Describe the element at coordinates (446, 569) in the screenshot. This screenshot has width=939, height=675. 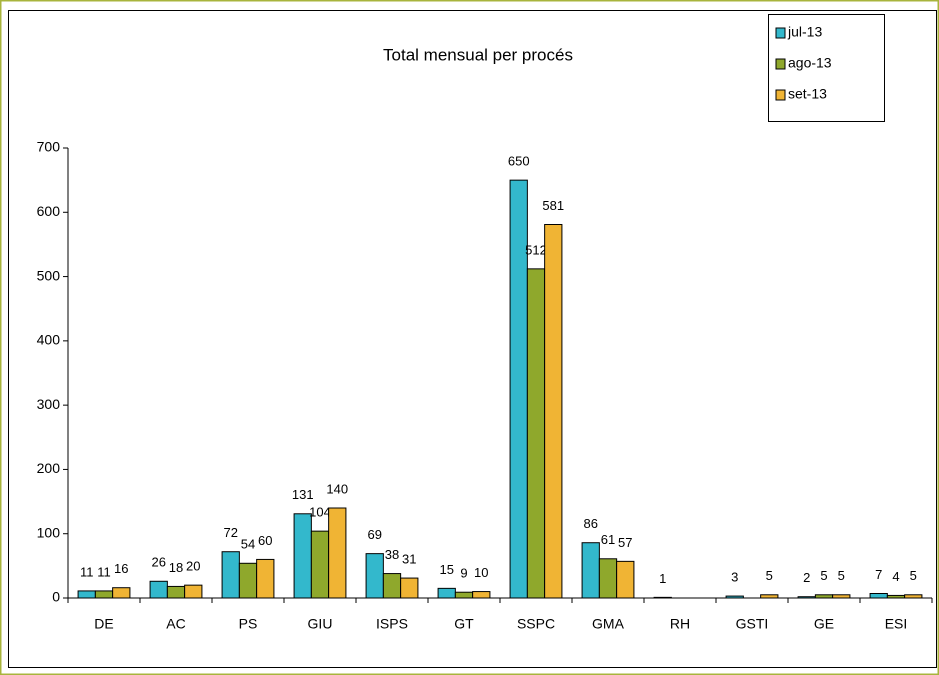
I see `value-label: 15` at that location.